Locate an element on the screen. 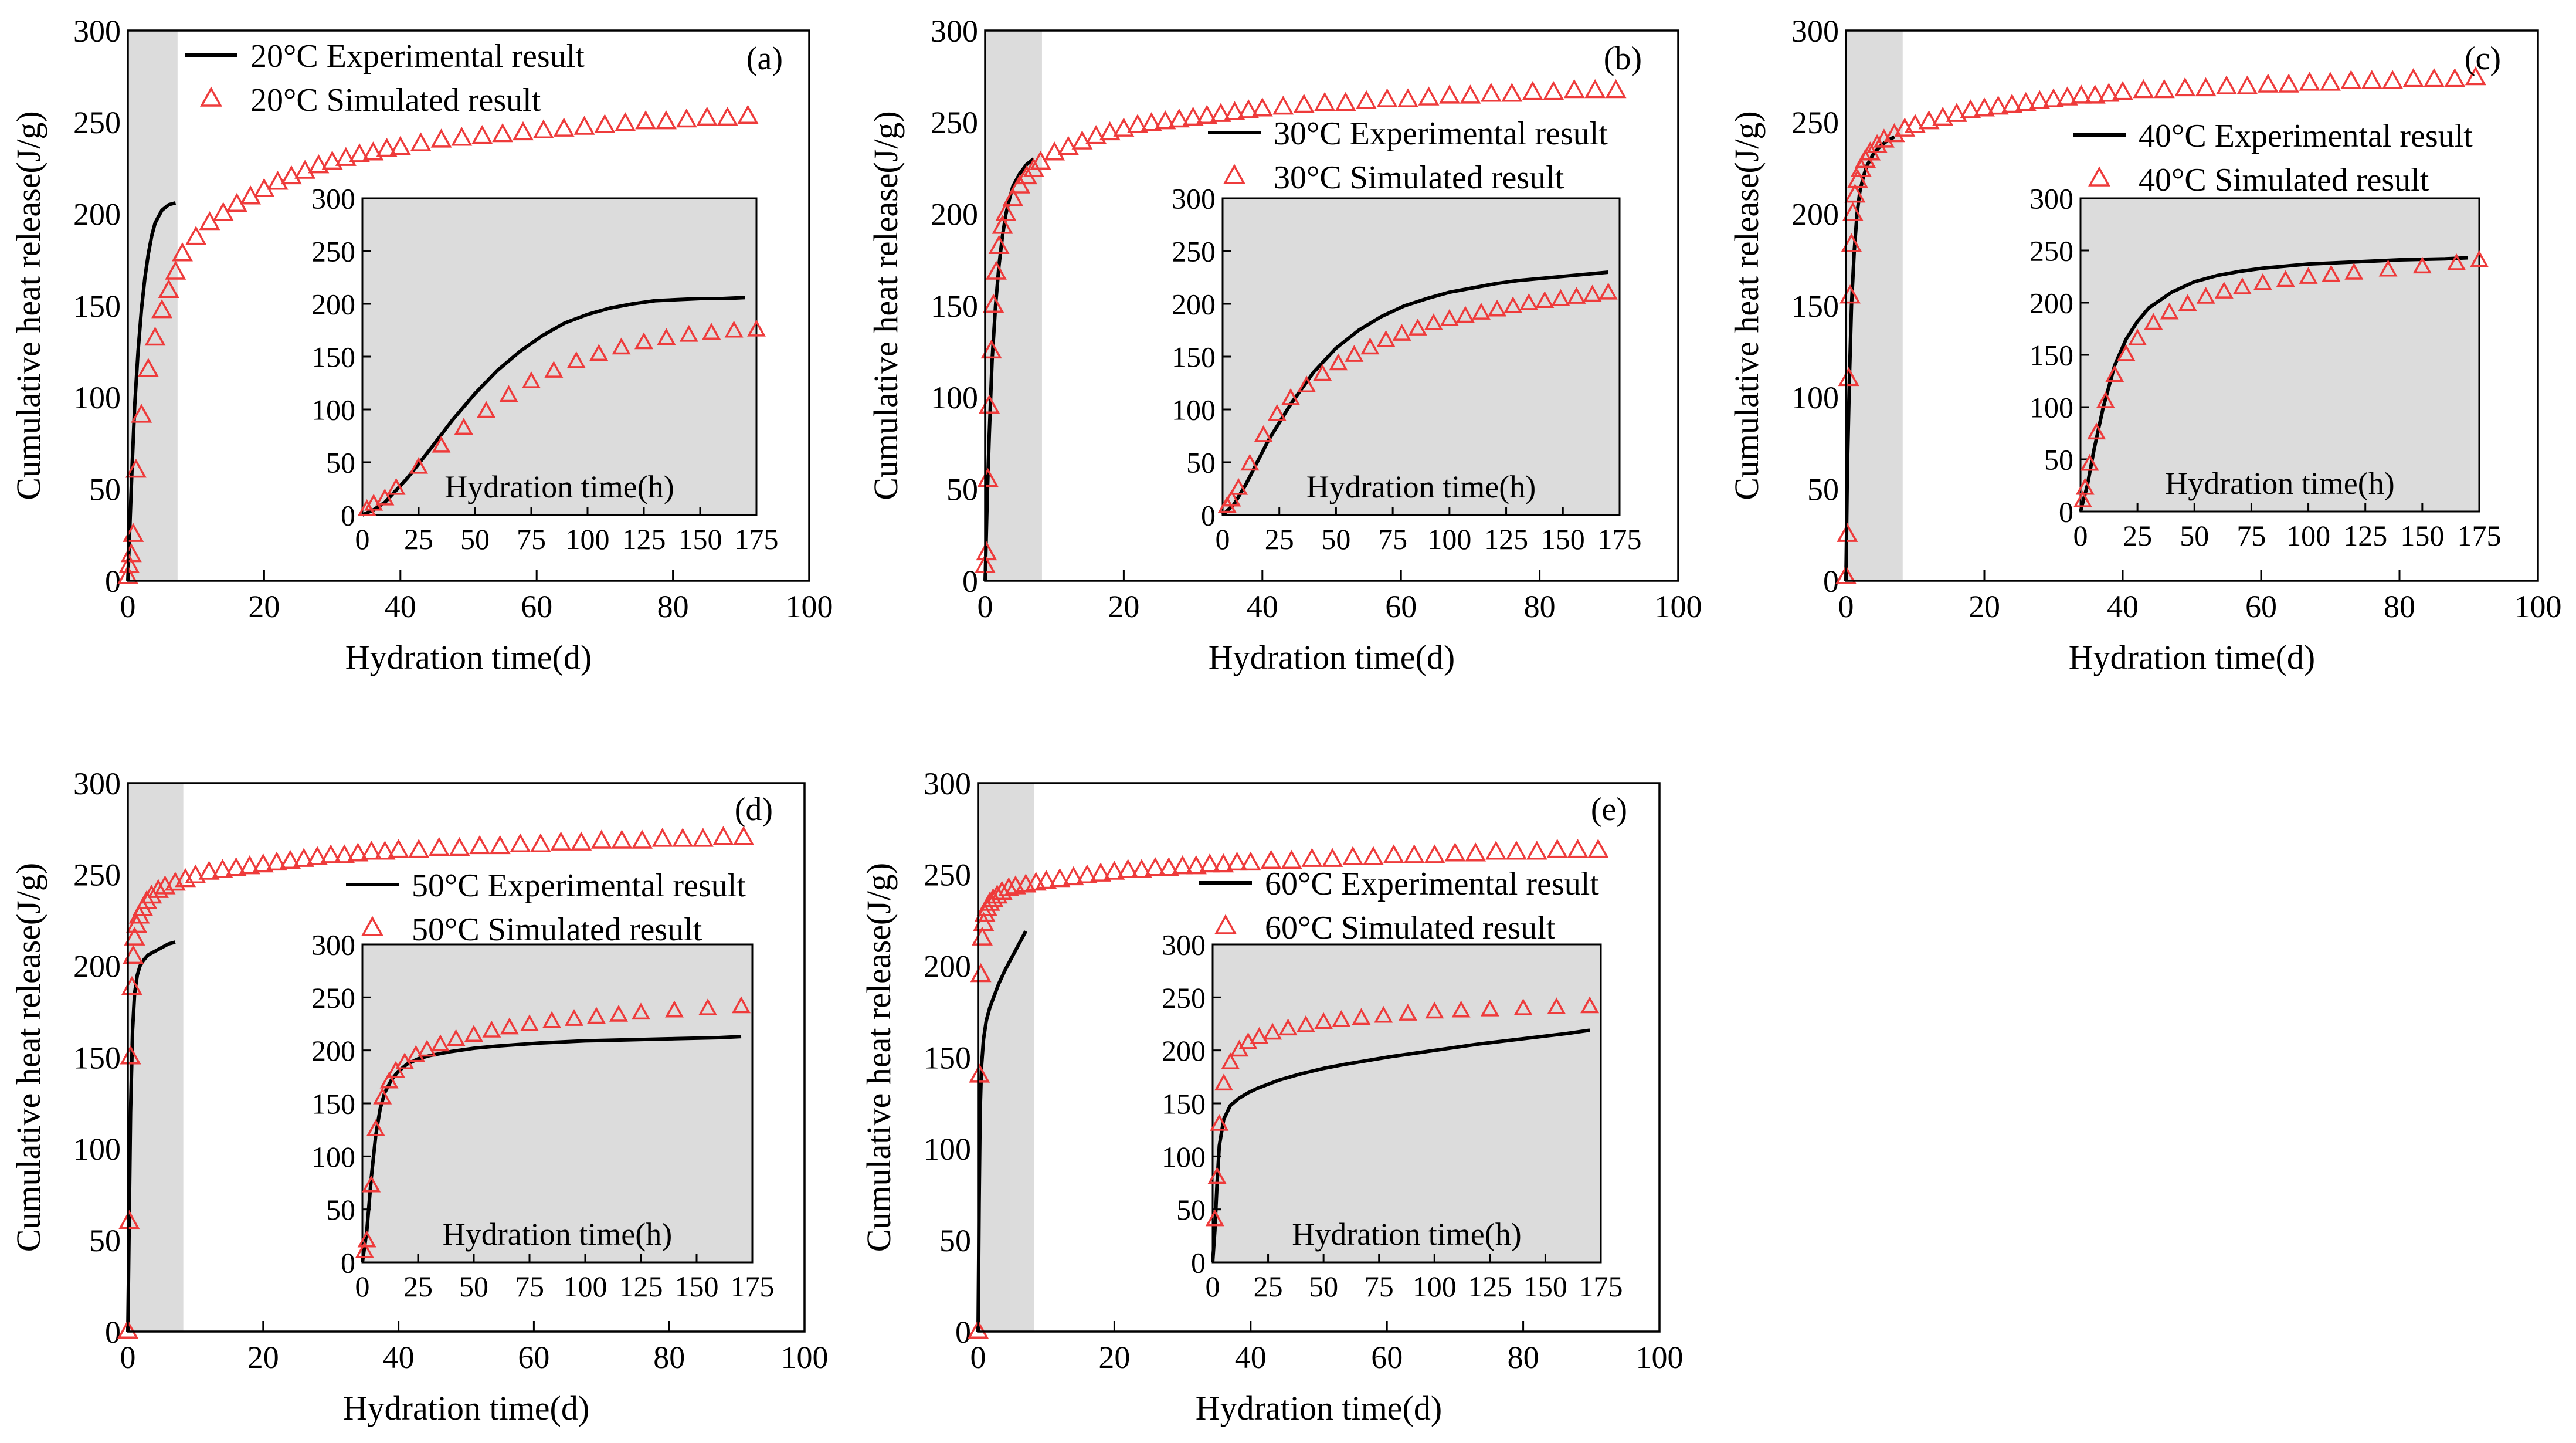 The image size is (2576, 1443). inset-x-tick-label: 175 is located at coordinates (1620, 539).